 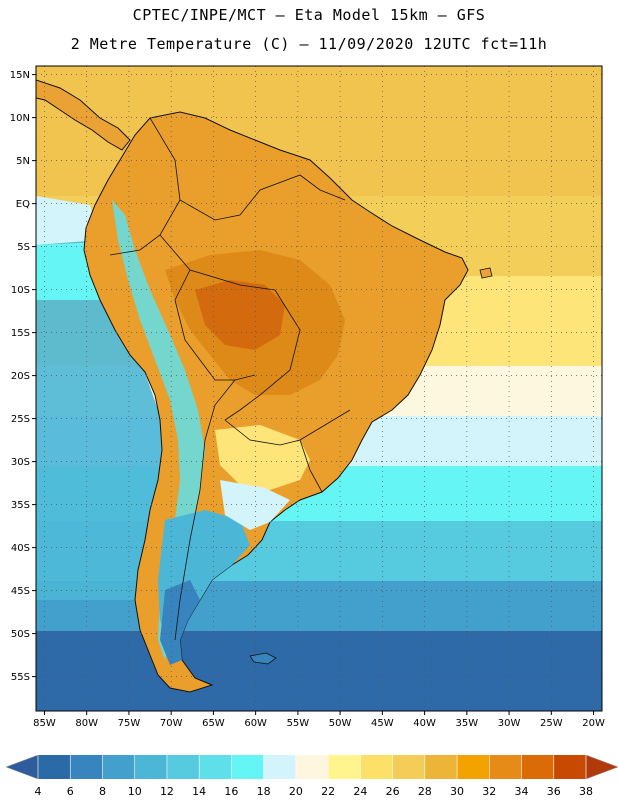 I want to click on southern-cone-mild, so click(x=262, y=457).